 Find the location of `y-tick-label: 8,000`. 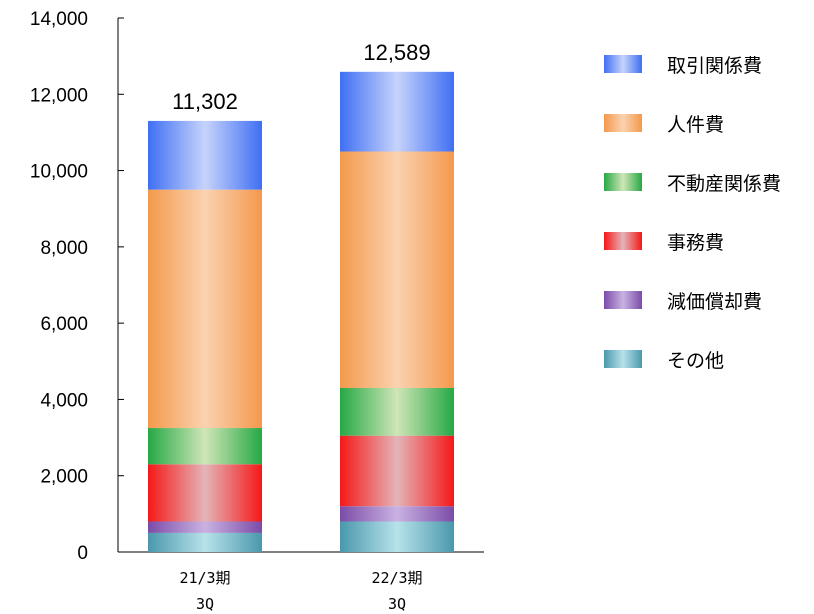

y-tick-label: 8,000 is located at coordinates (64, 248).